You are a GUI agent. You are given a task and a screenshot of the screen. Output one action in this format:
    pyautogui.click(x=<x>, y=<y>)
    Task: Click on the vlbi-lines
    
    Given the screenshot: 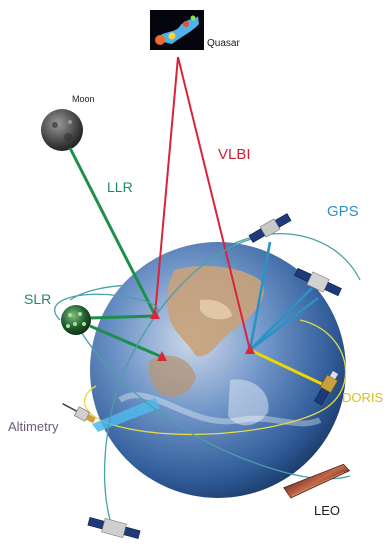 What is the action you would take?
    pyautogui.click(x=202, y=203)
    